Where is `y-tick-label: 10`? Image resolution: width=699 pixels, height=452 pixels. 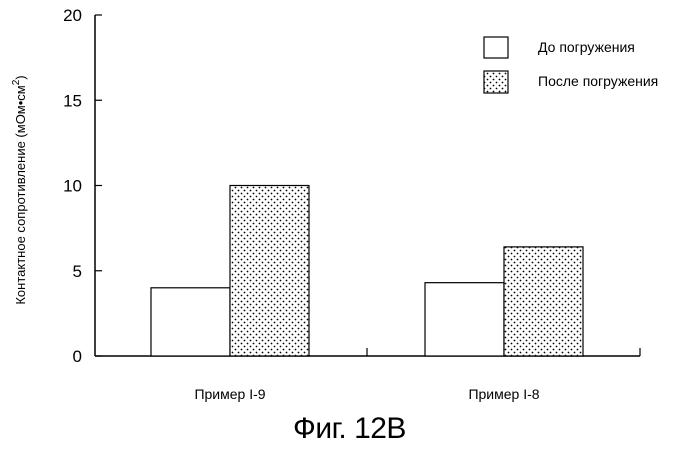 y-tick-label: 10 is located at coordinates (72, 186).